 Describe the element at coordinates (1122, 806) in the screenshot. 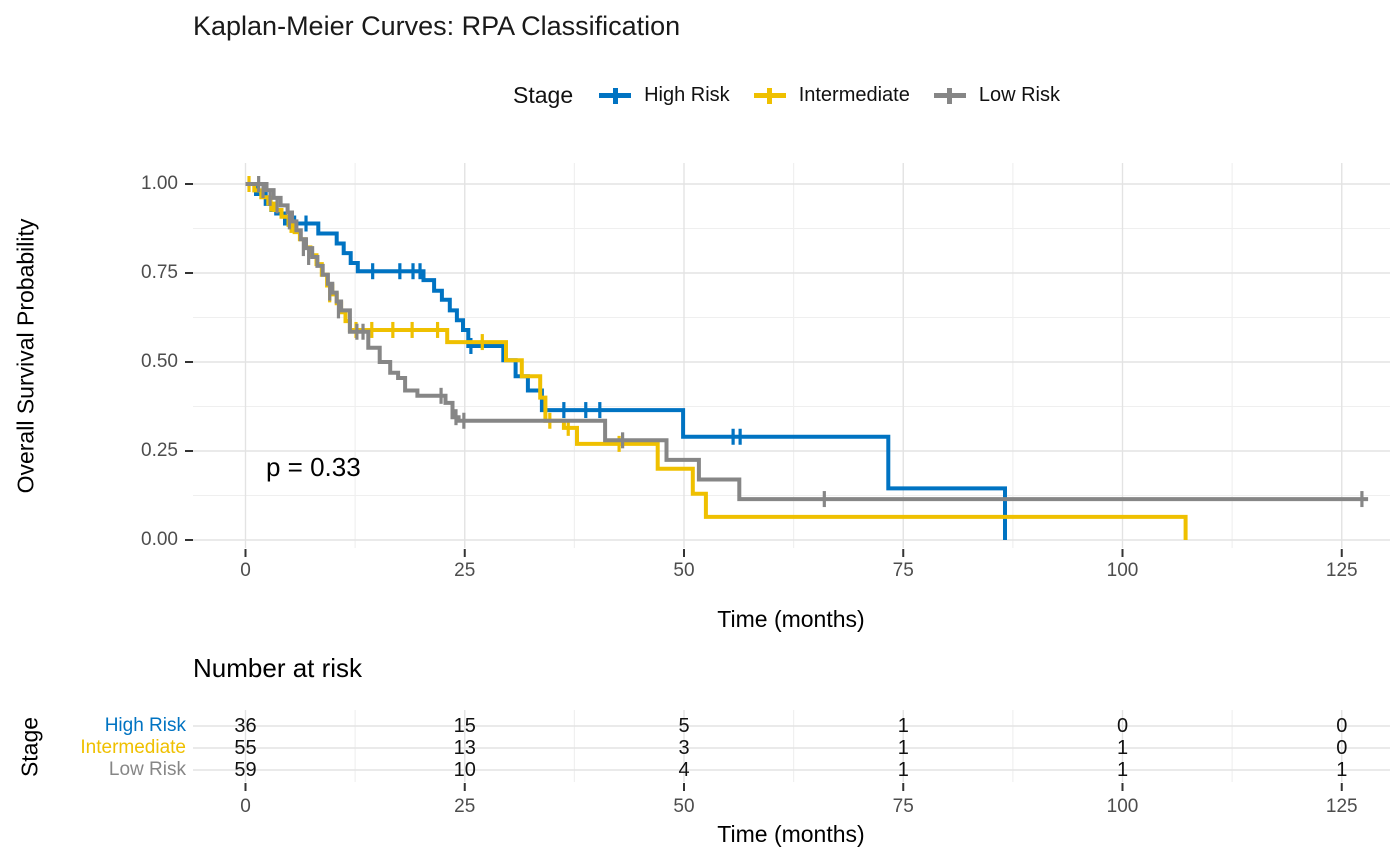

I see `risk-x-tick-label: 100` at that location.